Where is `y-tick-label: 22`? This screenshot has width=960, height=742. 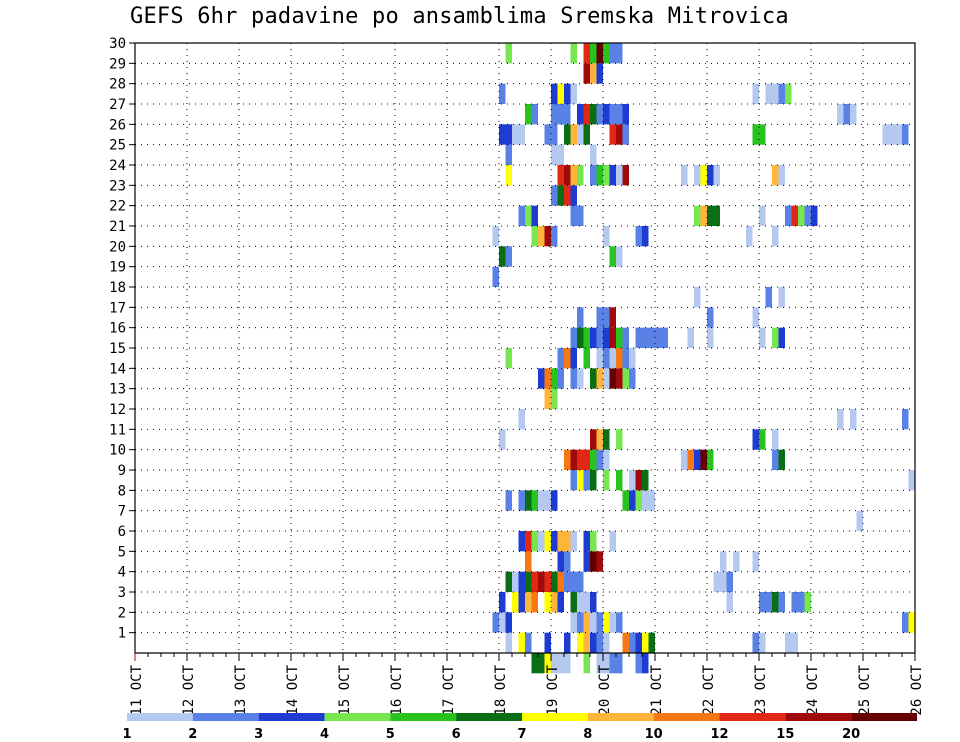 y-tick-label: 22 is located at coordinates (117, 207).